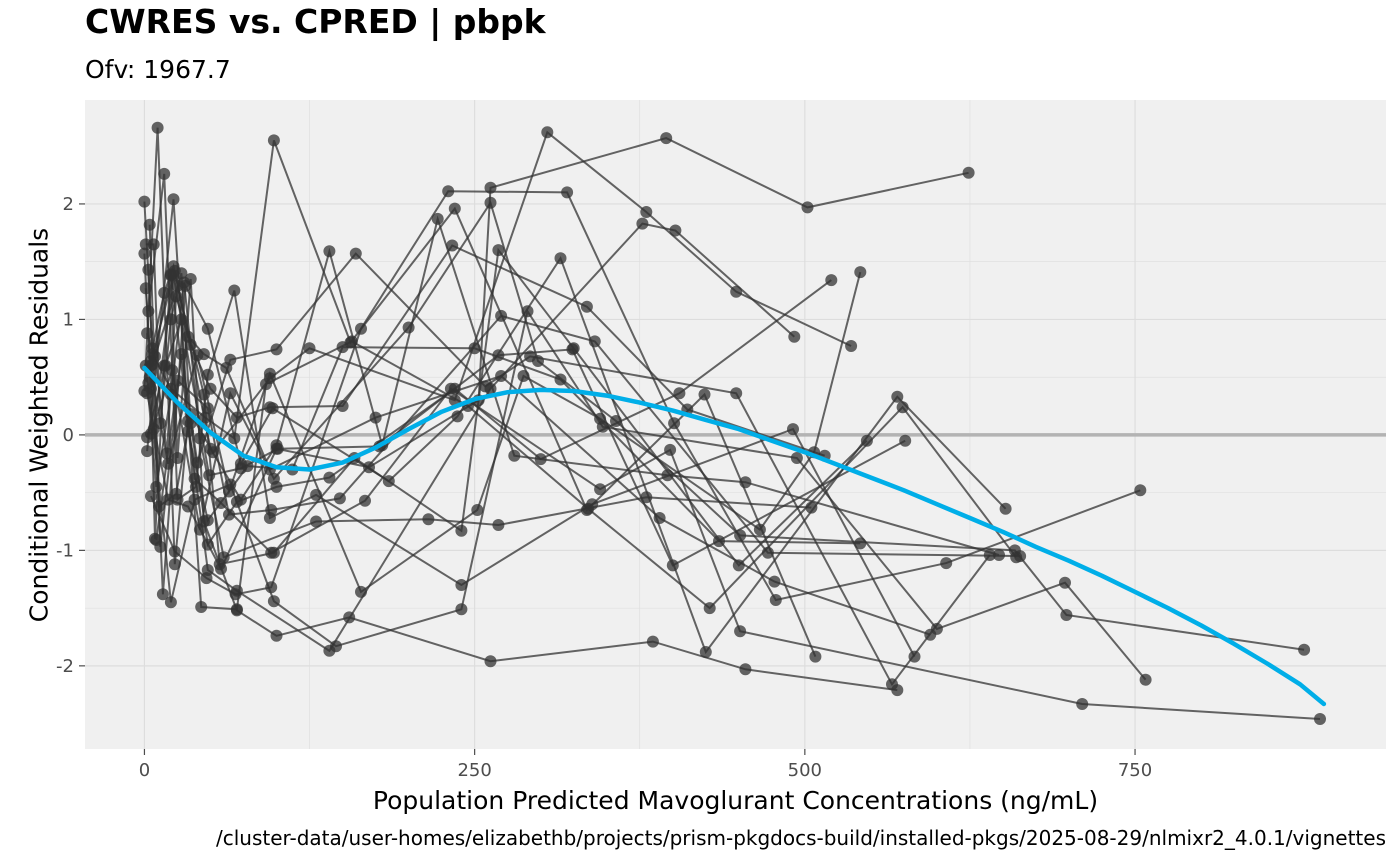  What do you see at coordinates (158, 69) in the screenshot?
I see `chart-subtitle: Ofv: 1967.7` at bounding box center [158, 69].